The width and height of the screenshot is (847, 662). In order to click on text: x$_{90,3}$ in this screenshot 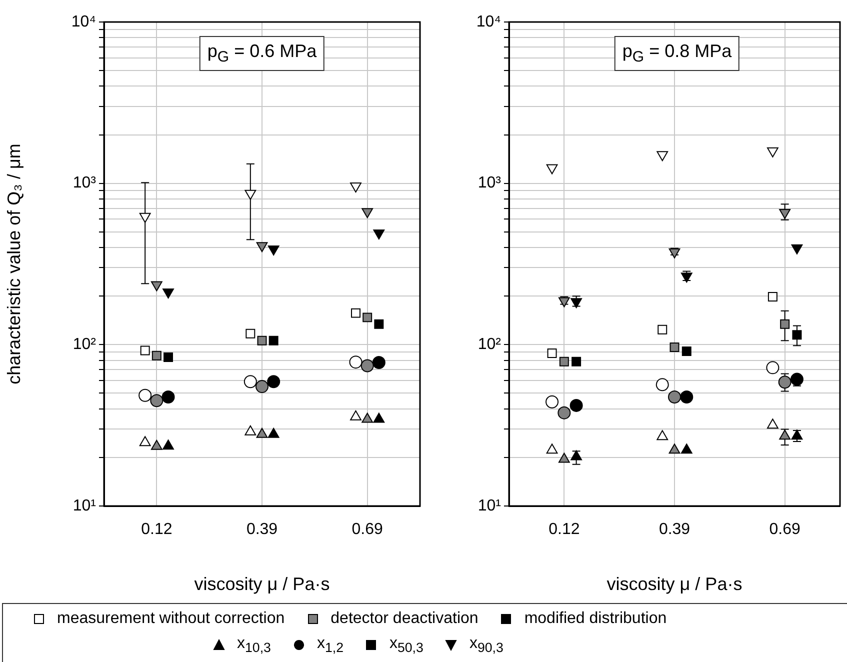, I will do `click(486, 645)`.